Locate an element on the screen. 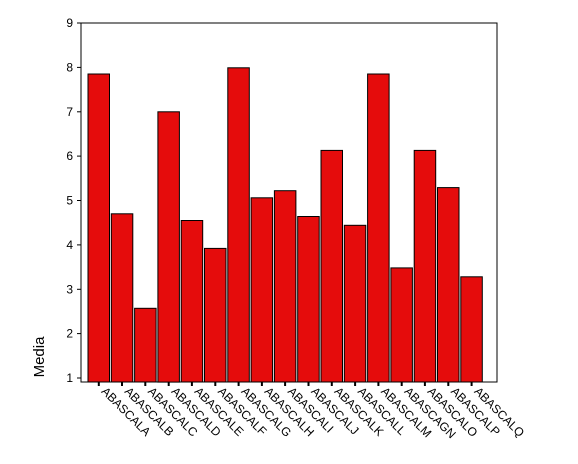 The height and width of the screenshot is (464, 578). y-tick-label: 1 is located at coordinates (69, 378).